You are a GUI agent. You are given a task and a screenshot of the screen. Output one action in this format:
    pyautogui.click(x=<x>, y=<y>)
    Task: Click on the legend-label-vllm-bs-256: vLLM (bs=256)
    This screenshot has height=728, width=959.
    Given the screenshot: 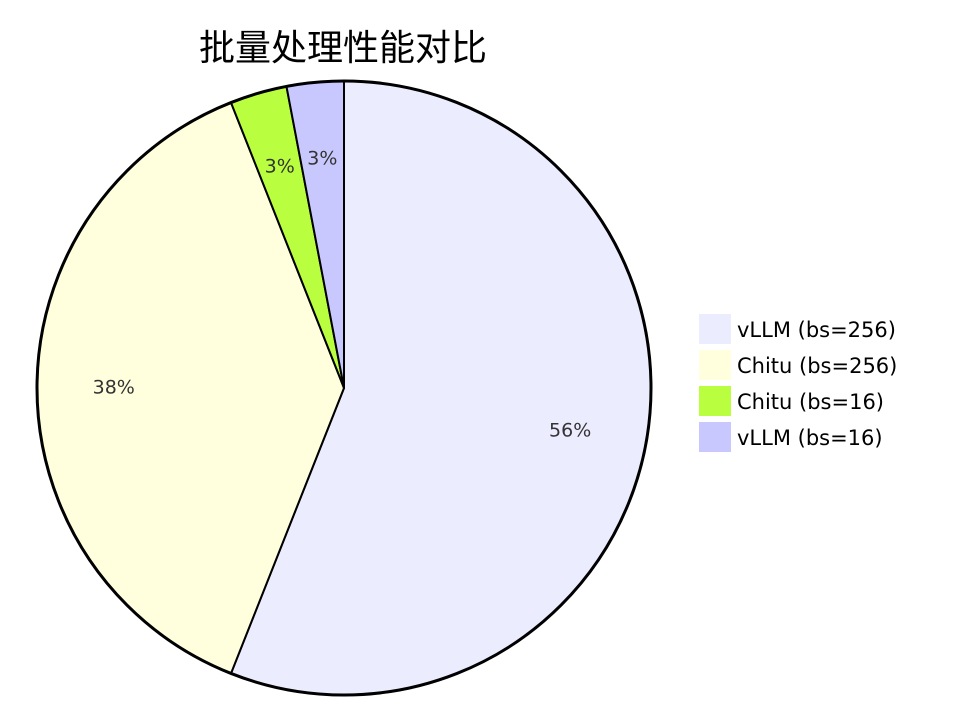 What is the action you would take?
    pyautogui.click(x=816, y=330)
    